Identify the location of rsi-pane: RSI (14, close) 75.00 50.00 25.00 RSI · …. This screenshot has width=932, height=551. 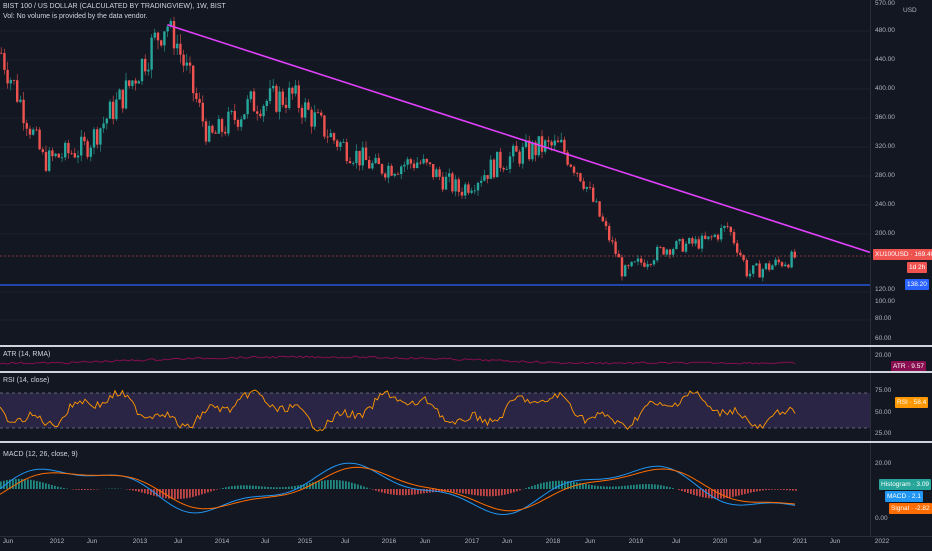
(466, 407).